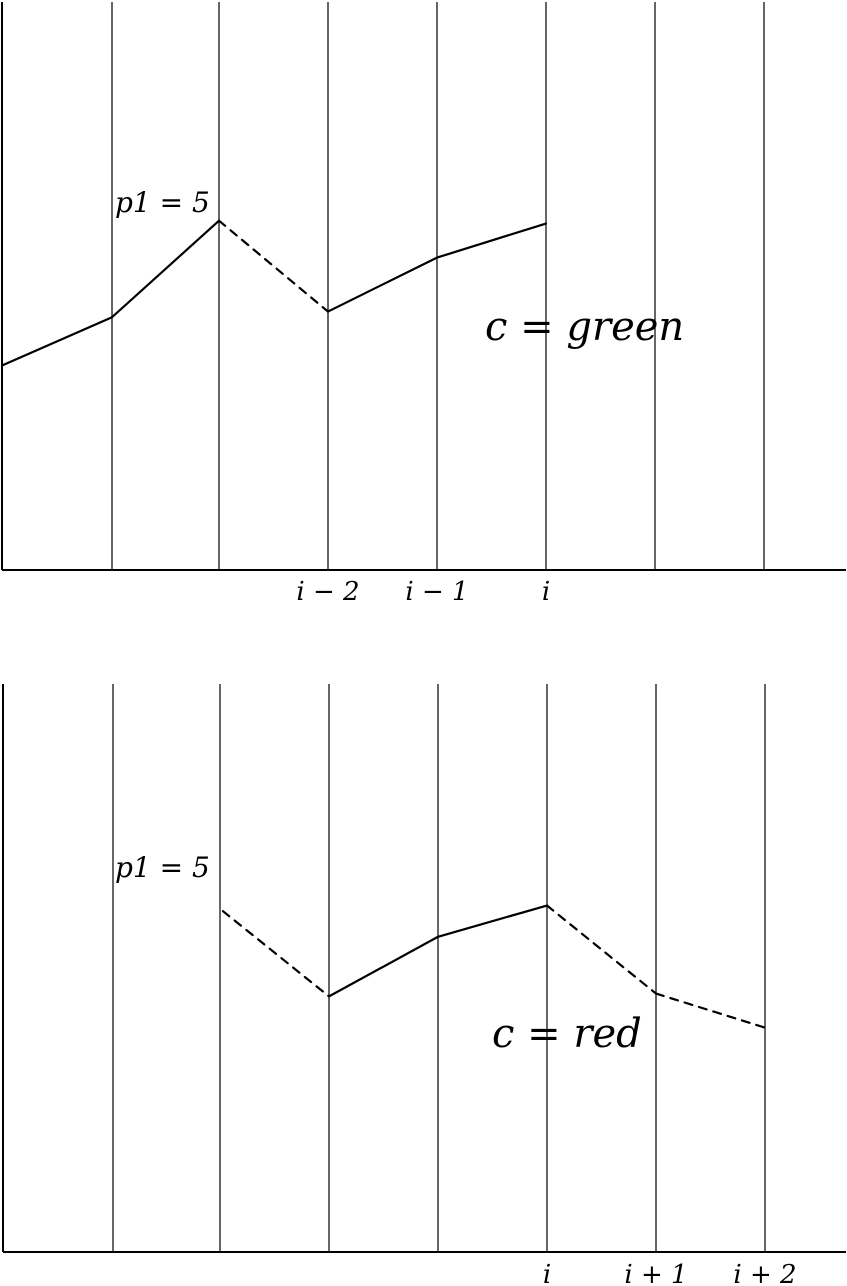 The height and width of the screenshot is (1286, 847). Describe the element at coordinates (436, 592) in the screenshot. I see `tick-label-4: i − 1` at that location.